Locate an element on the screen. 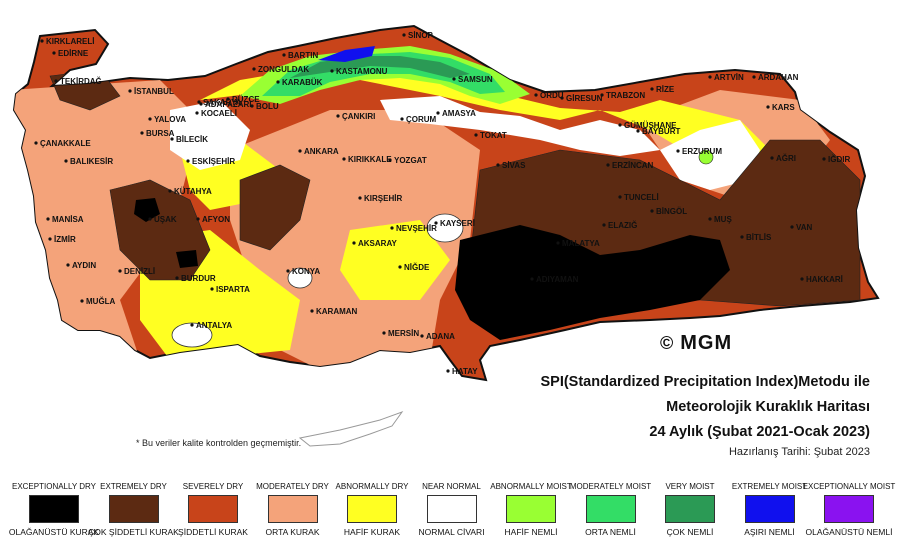 The width and height of the screenshot is (900, 554). zone-very-moist is located at coordinates (380, 67).